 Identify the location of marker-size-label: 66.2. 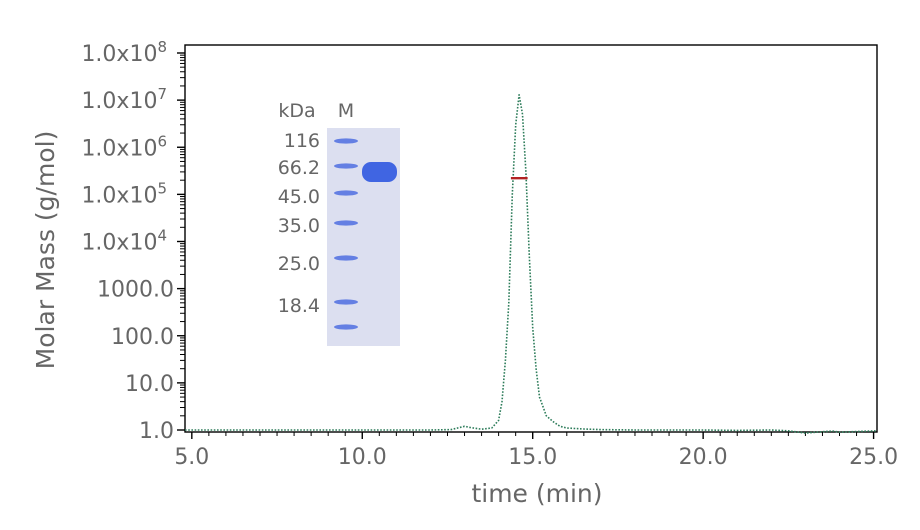
(299, 168).